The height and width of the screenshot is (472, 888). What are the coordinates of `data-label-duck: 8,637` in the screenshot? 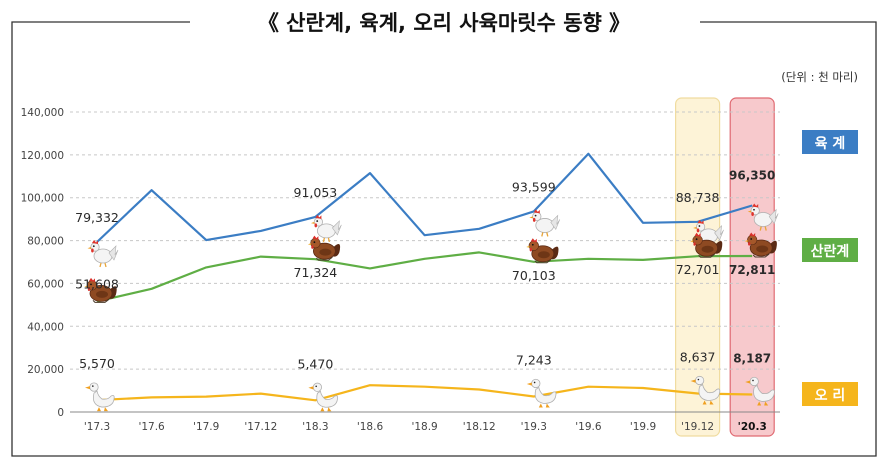 It's located at (698, 356).